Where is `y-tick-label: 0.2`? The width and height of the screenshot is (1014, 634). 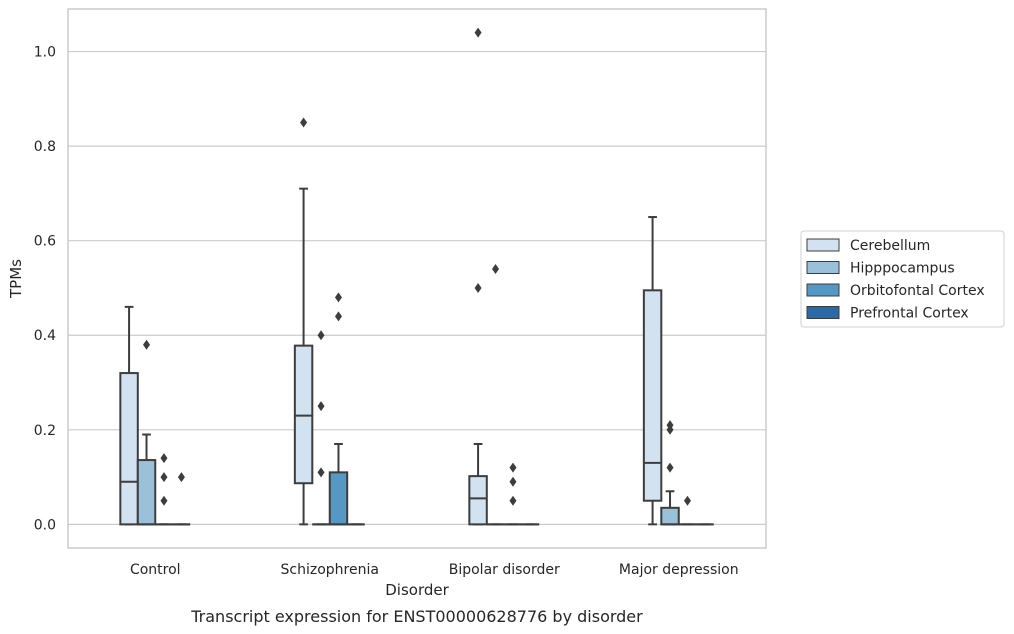 y-tick-label: 0.2 is located at coordinates (45, 431).